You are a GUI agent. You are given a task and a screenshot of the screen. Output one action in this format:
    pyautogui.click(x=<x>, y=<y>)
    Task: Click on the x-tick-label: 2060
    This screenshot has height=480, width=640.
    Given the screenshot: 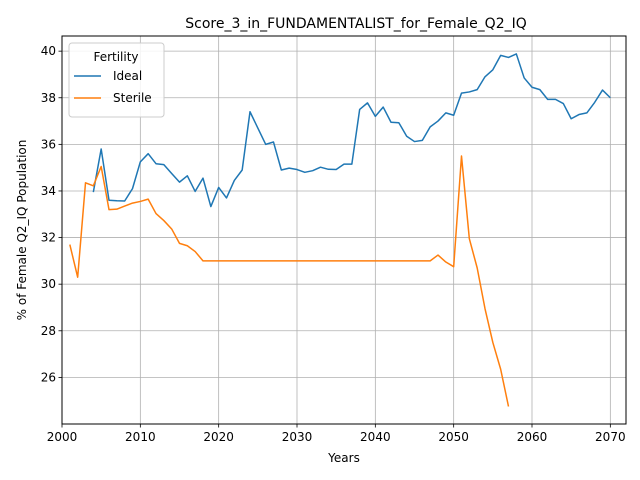 What is the action you would take?
    pyautogui.click(x=532, y=437)
    